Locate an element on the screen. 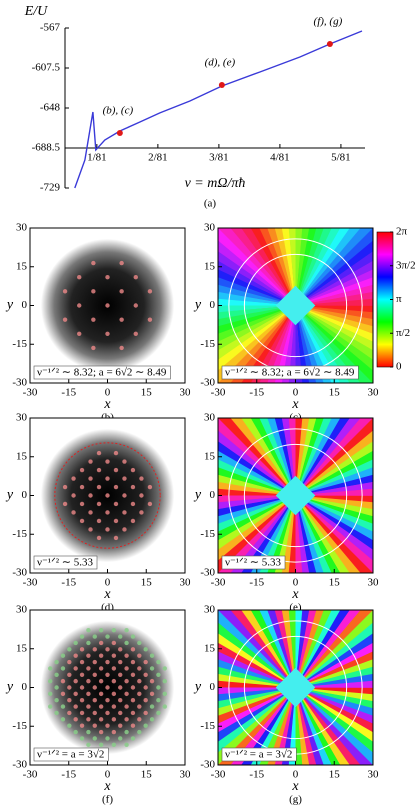 This screenshot has width=415, height=805. x-tick-label: 2/81 is located at coordinates (158, 158).